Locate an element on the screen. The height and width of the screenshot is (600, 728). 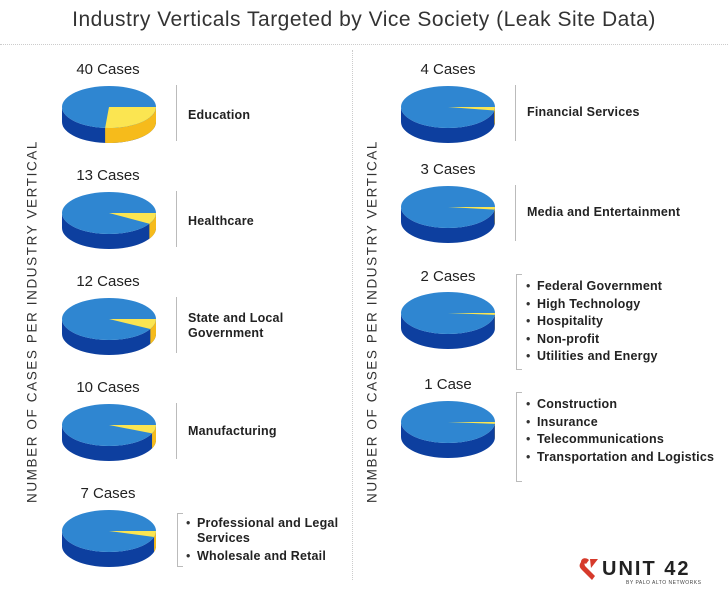
divider-financial is located at coordinates (515, 113).